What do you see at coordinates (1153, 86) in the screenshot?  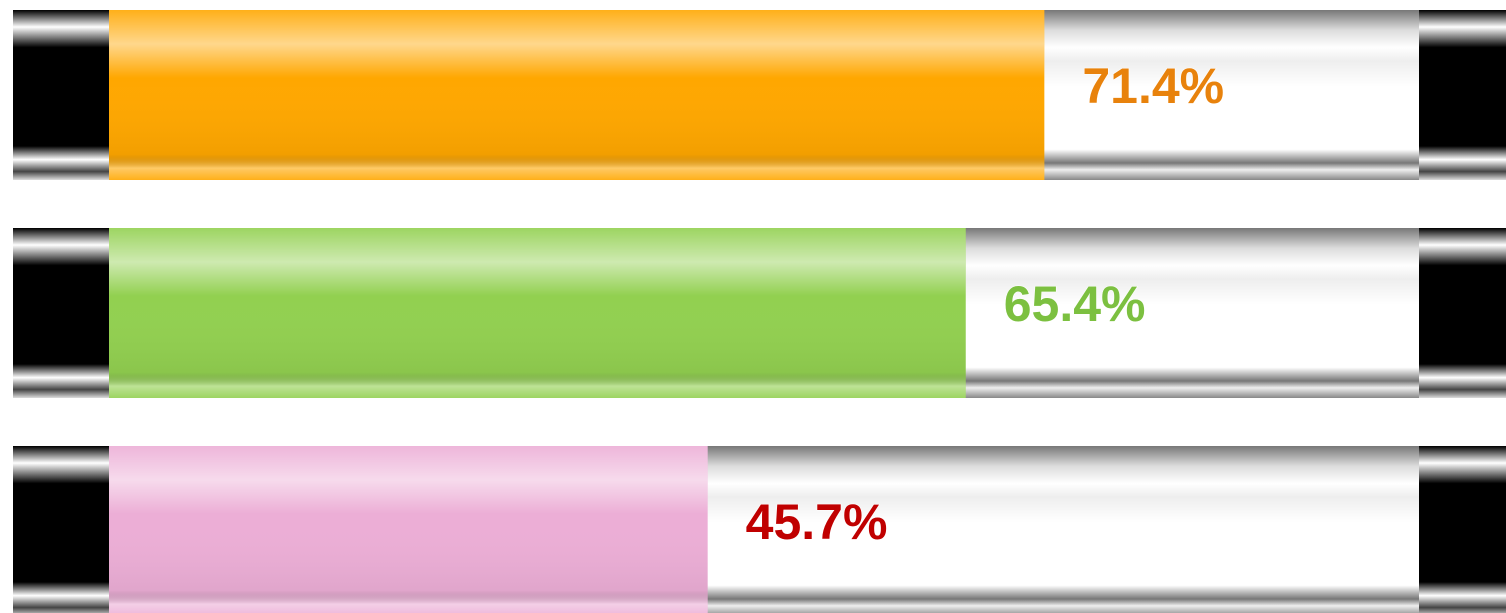 I see `value-label: 71.4%` at bounding box center [1153, 86].